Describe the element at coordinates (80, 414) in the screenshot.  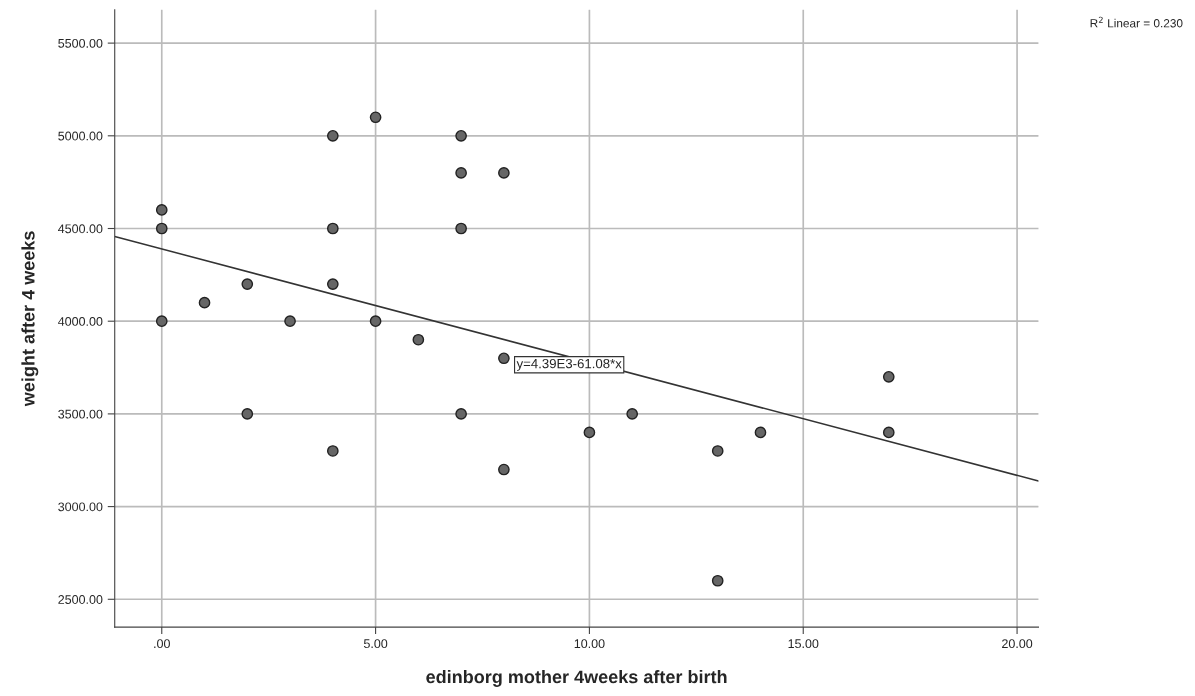
I see `y-tick-label: 3500.00` at that location.